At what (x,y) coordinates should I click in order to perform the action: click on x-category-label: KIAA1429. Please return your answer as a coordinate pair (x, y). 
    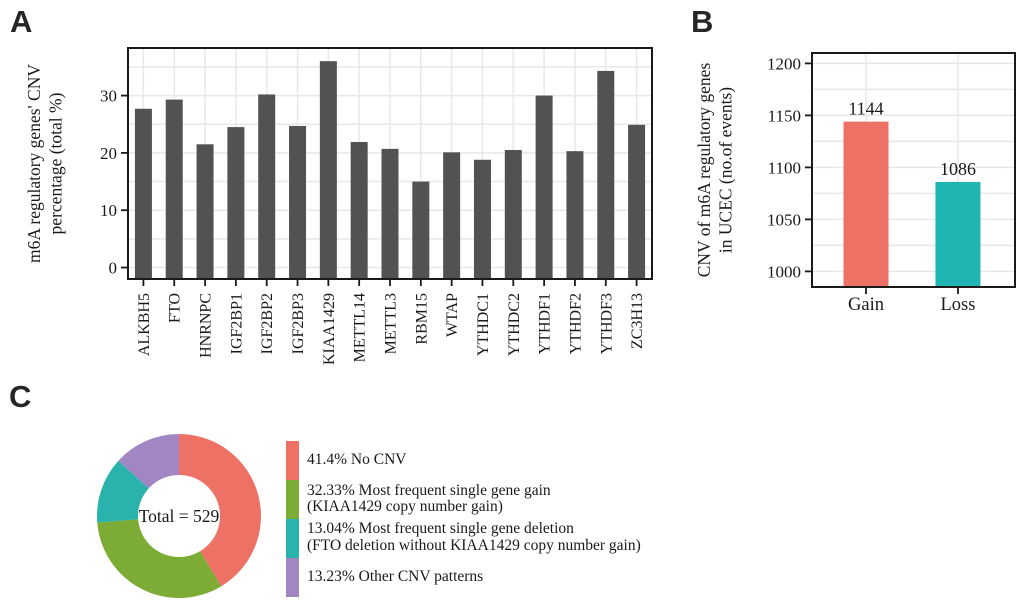
    Looking at the image, I should click on (329, 329).